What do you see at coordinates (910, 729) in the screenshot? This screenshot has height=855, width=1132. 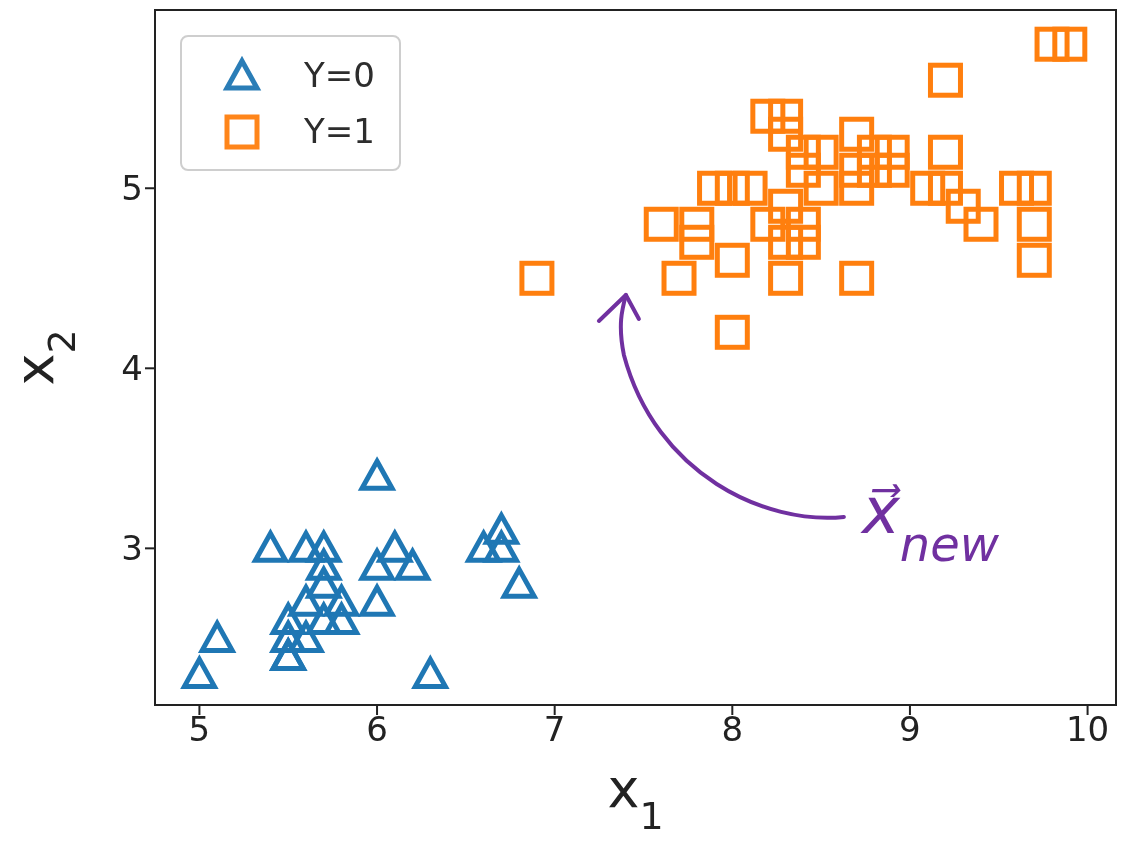 I see `x-tick-label: 9` at bounding box center [910, 729].